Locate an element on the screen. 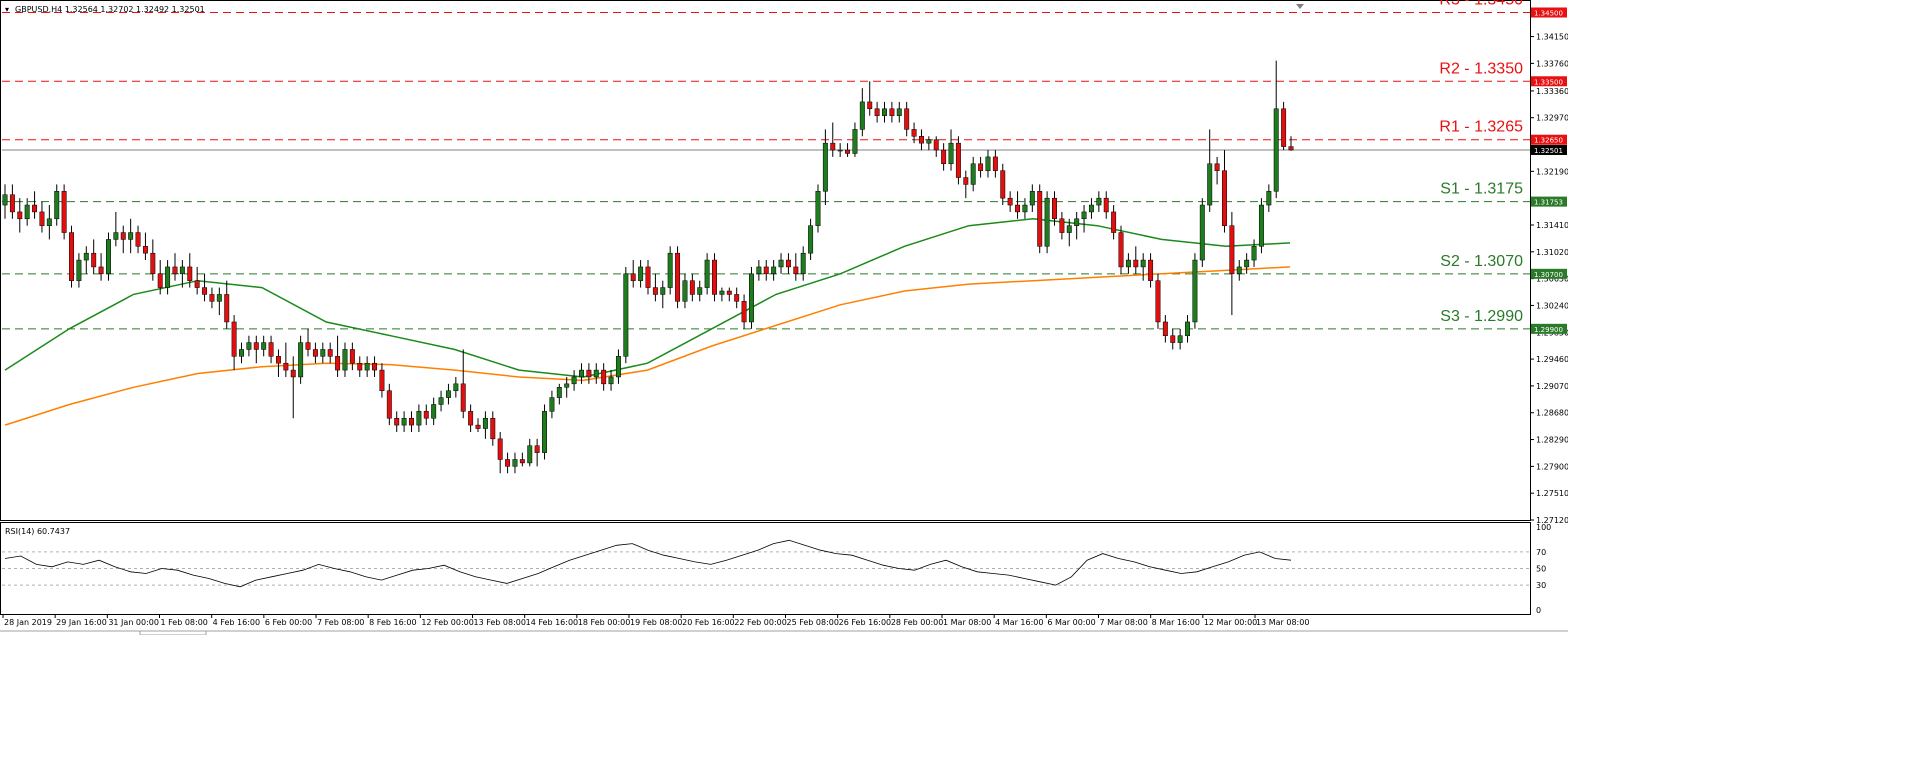 This screenshot has height=778, width=1921. time-tick-label: 6 Mar 00:00 is located at coordinates (1071, 622).